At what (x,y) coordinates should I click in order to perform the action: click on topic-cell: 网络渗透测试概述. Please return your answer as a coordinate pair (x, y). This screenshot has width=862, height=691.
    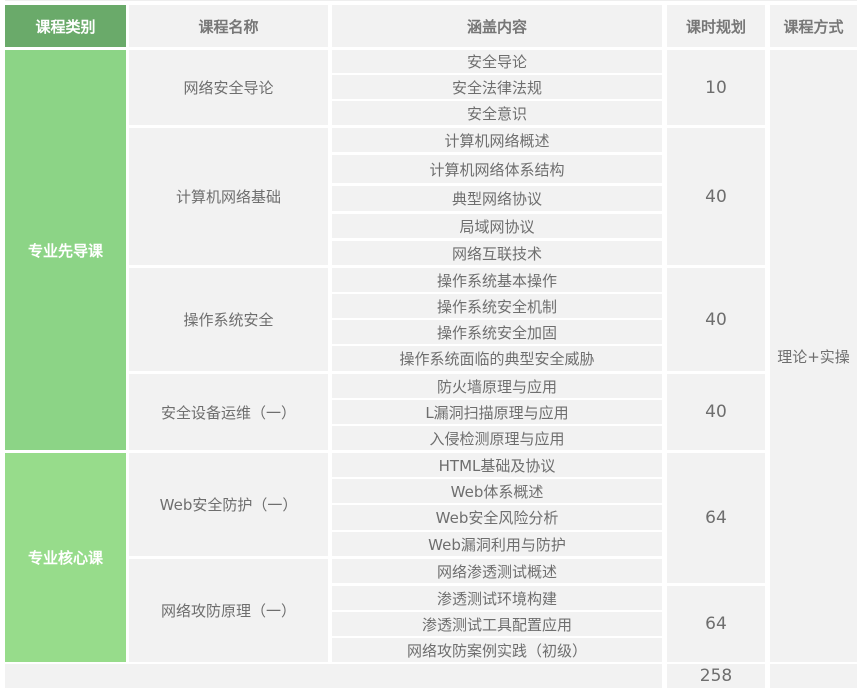
    Looking at the image, I should click on (497, 571).